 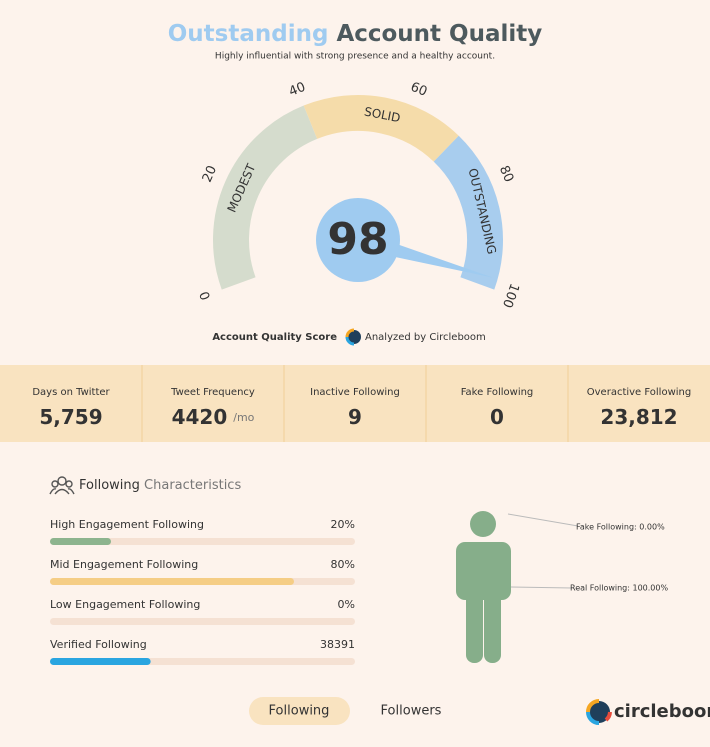 What do you see at coordinates (355, 392) in the screenshot?
I see `stat-label: Inactive Following` at bounding box center [355, 392].